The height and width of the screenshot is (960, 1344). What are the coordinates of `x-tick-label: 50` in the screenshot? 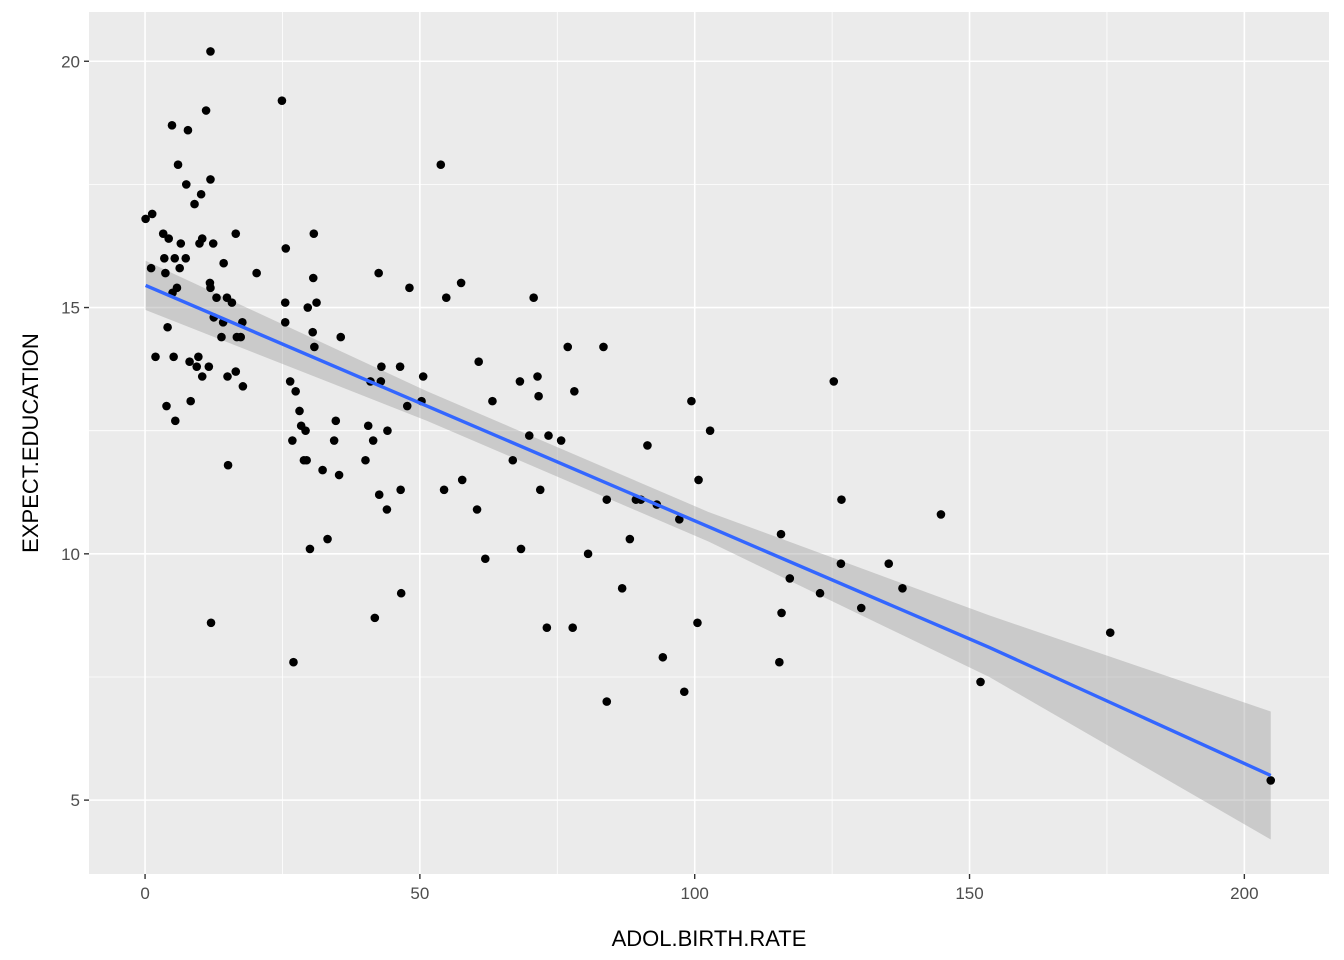 It's located at (419, 893).